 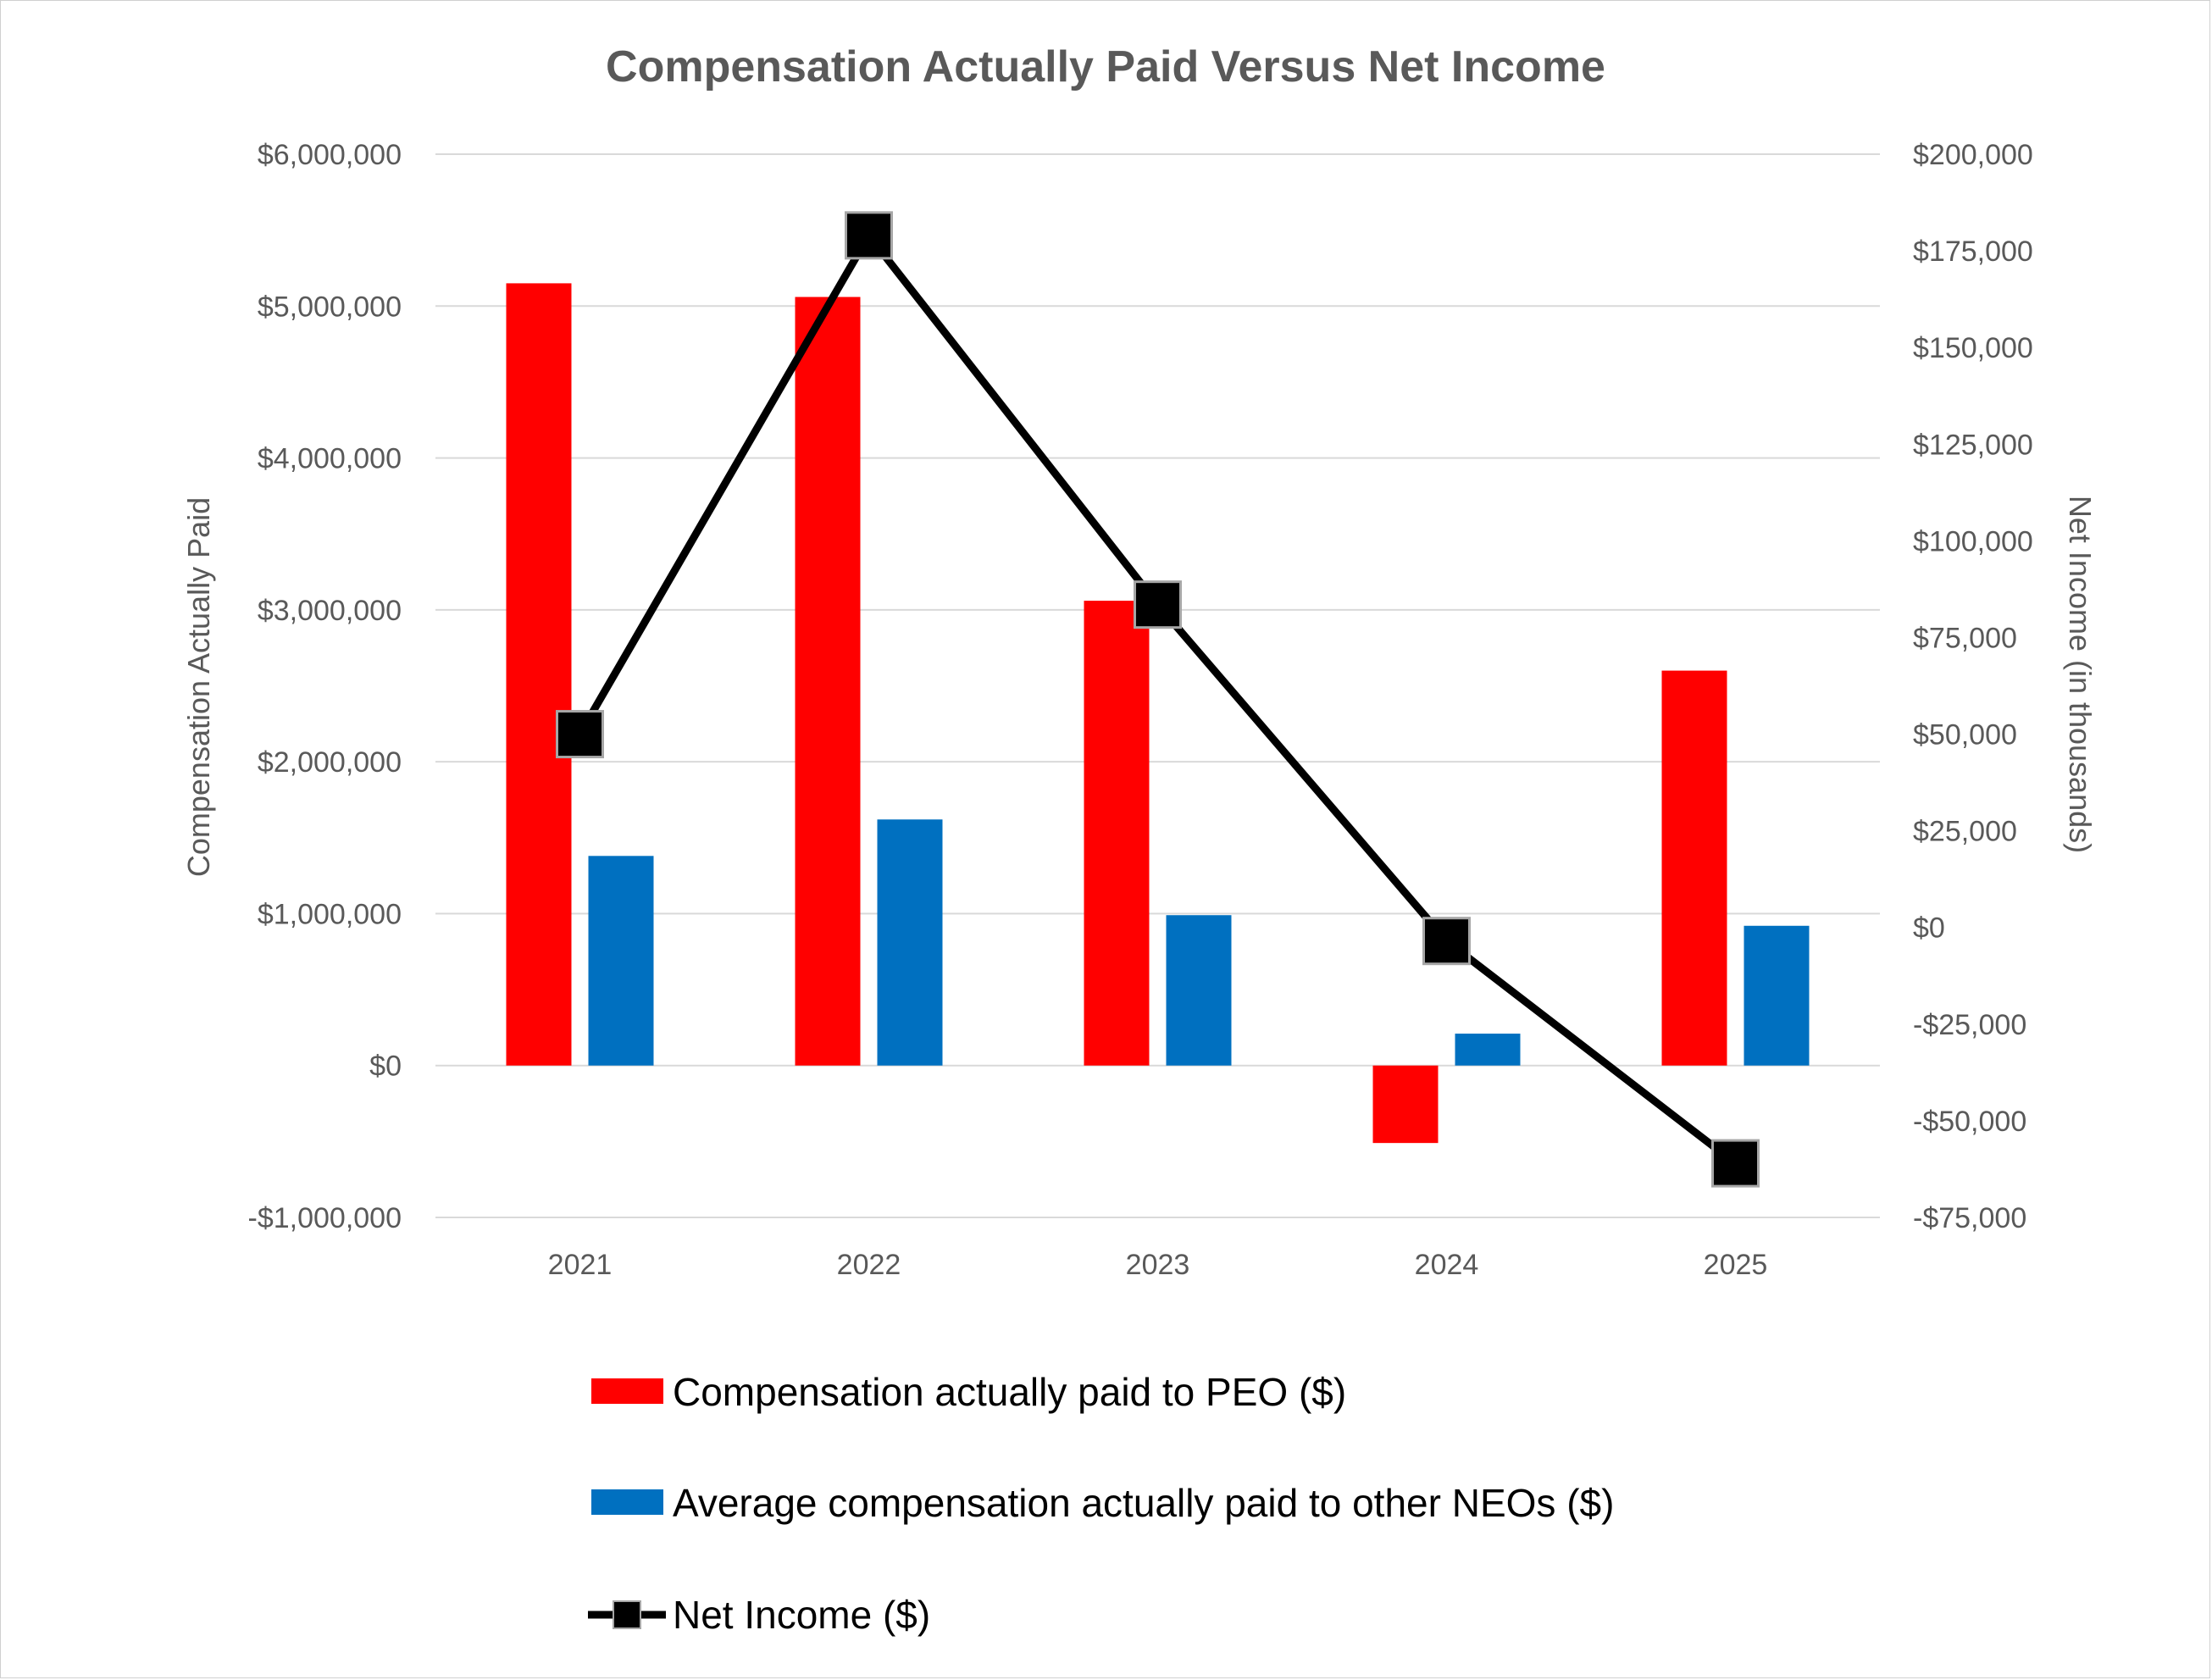 I want to click on x-tick-label: 2024, so click(x=1447, y=1265).